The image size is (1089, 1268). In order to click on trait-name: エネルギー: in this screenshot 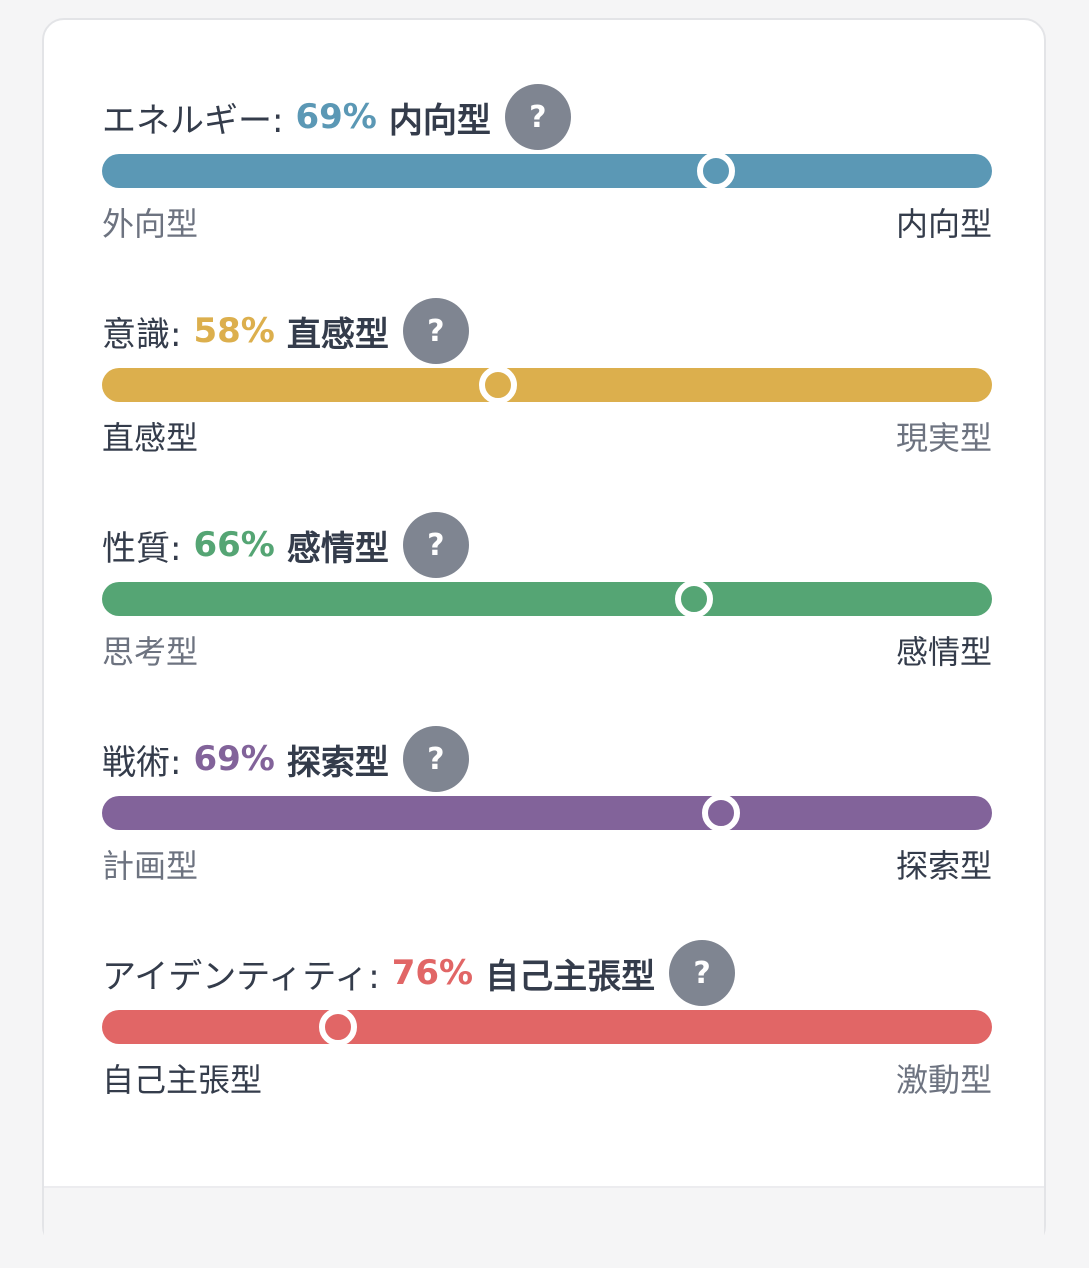, I will do `click(193, 120)`.